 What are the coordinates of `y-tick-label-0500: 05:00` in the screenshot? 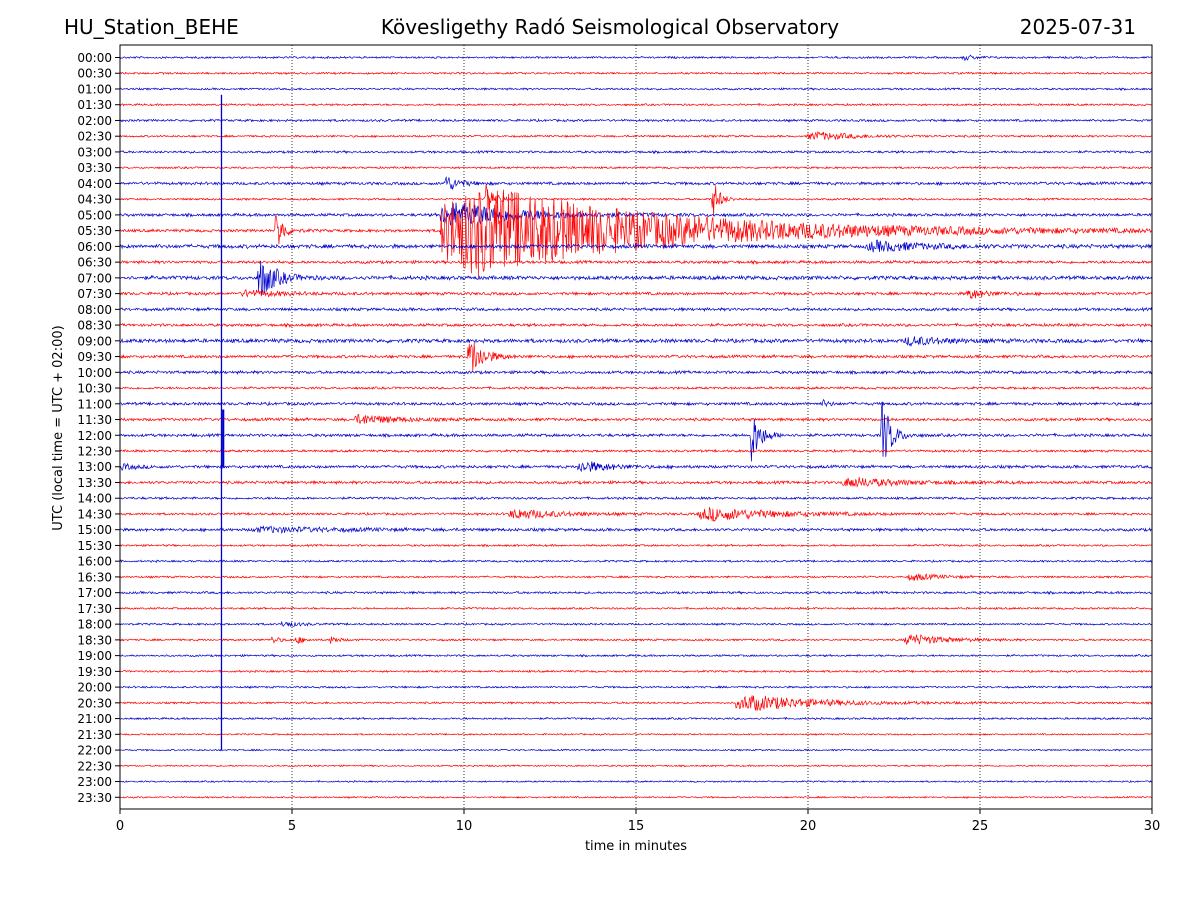 It's located at (94, 215).